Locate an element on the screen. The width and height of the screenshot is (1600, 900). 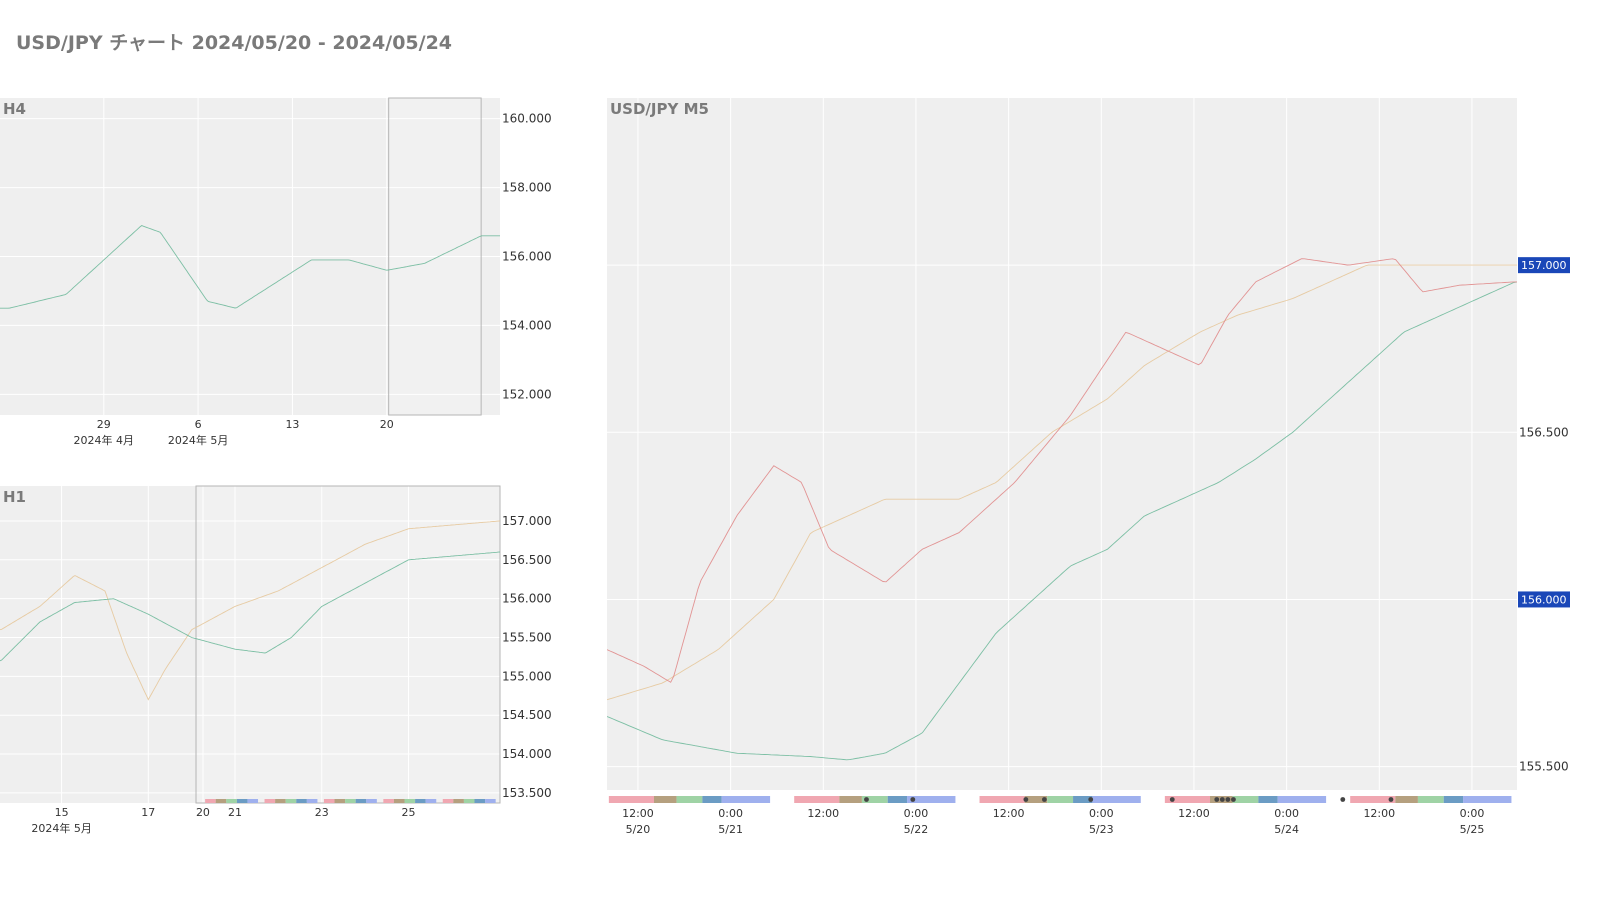
h4-x-tick-sublabel: 2024年 5月 is located at coordinates (198, 440).